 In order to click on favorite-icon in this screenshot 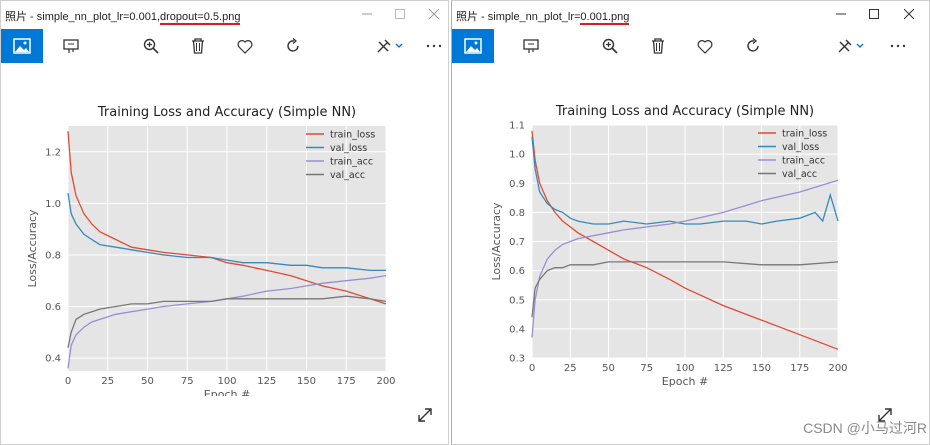, I will do `click(245, 46)`.